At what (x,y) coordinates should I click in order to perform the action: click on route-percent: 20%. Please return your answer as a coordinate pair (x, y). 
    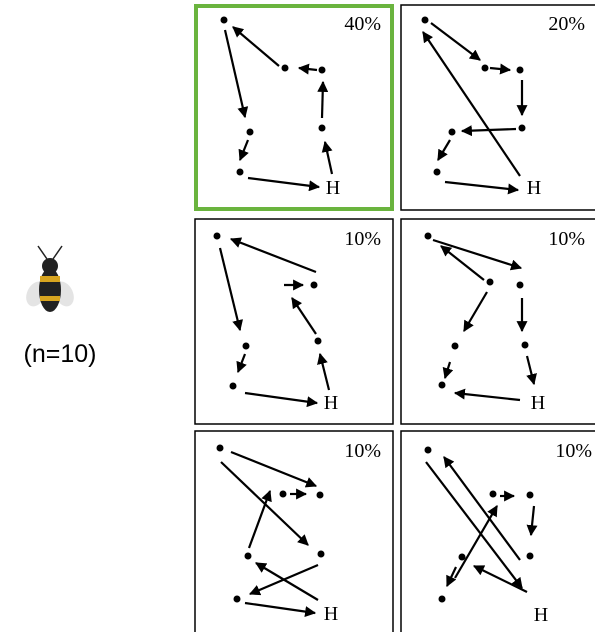
    Looking at the image, I should click on (566, 24).